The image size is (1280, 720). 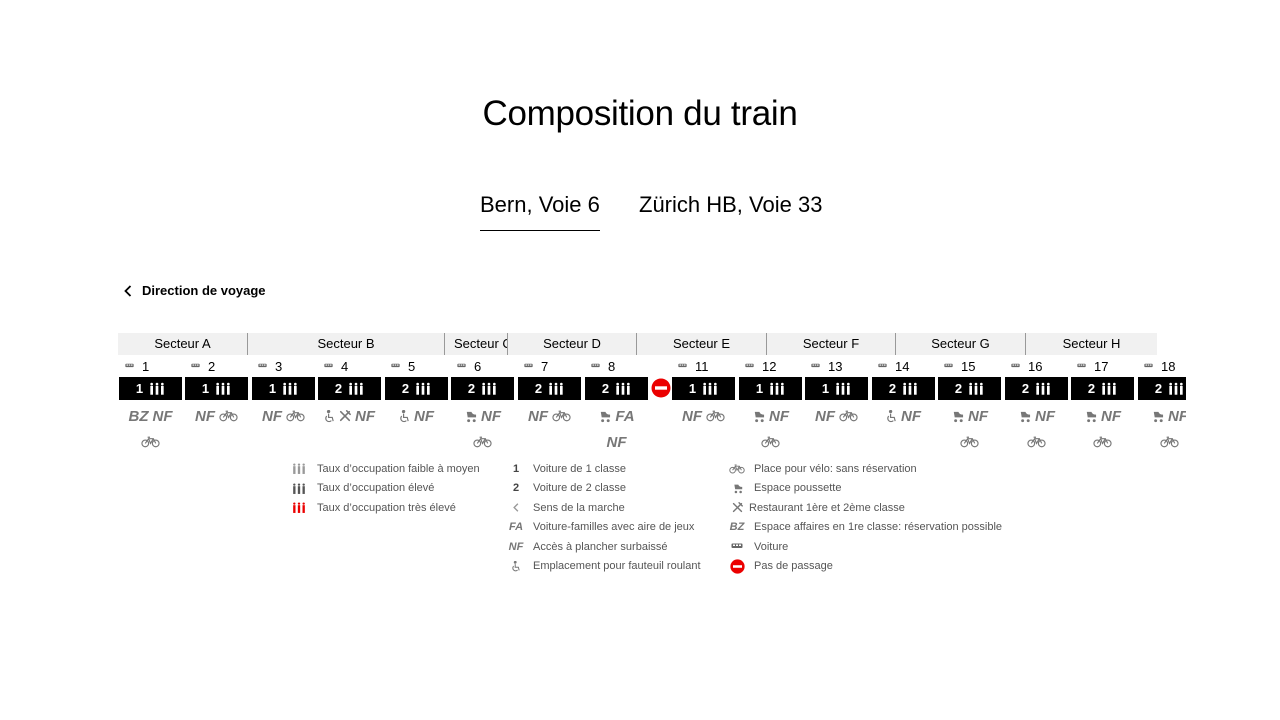 What do you see at coordinates (731, 204) in the screenshot?
I see `tab: Zürich HB, Voie 33` at bounding box center [731, 204].